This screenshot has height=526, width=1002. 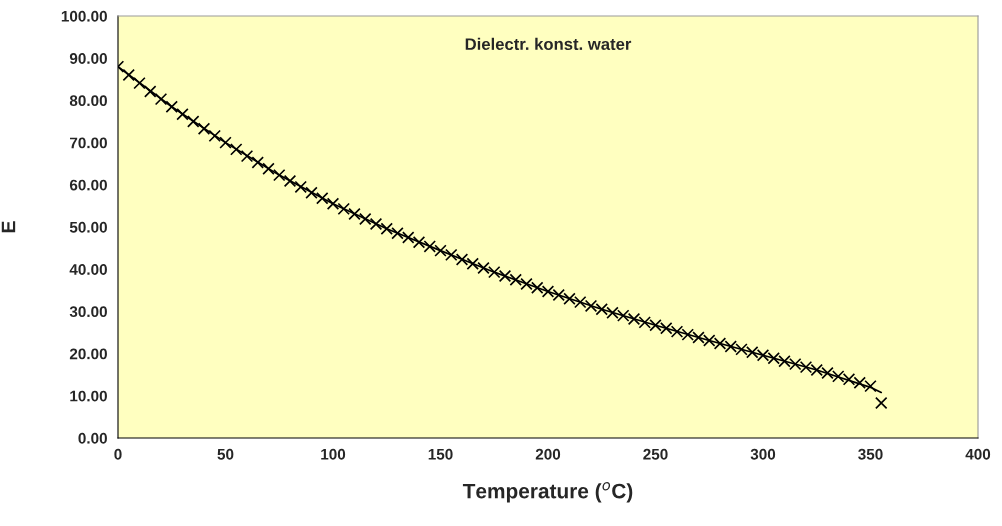 What do you see at coordinates (763, 454) in the screenshot?
I see `x-tick-label: 300` at bounding box center [763, 454].